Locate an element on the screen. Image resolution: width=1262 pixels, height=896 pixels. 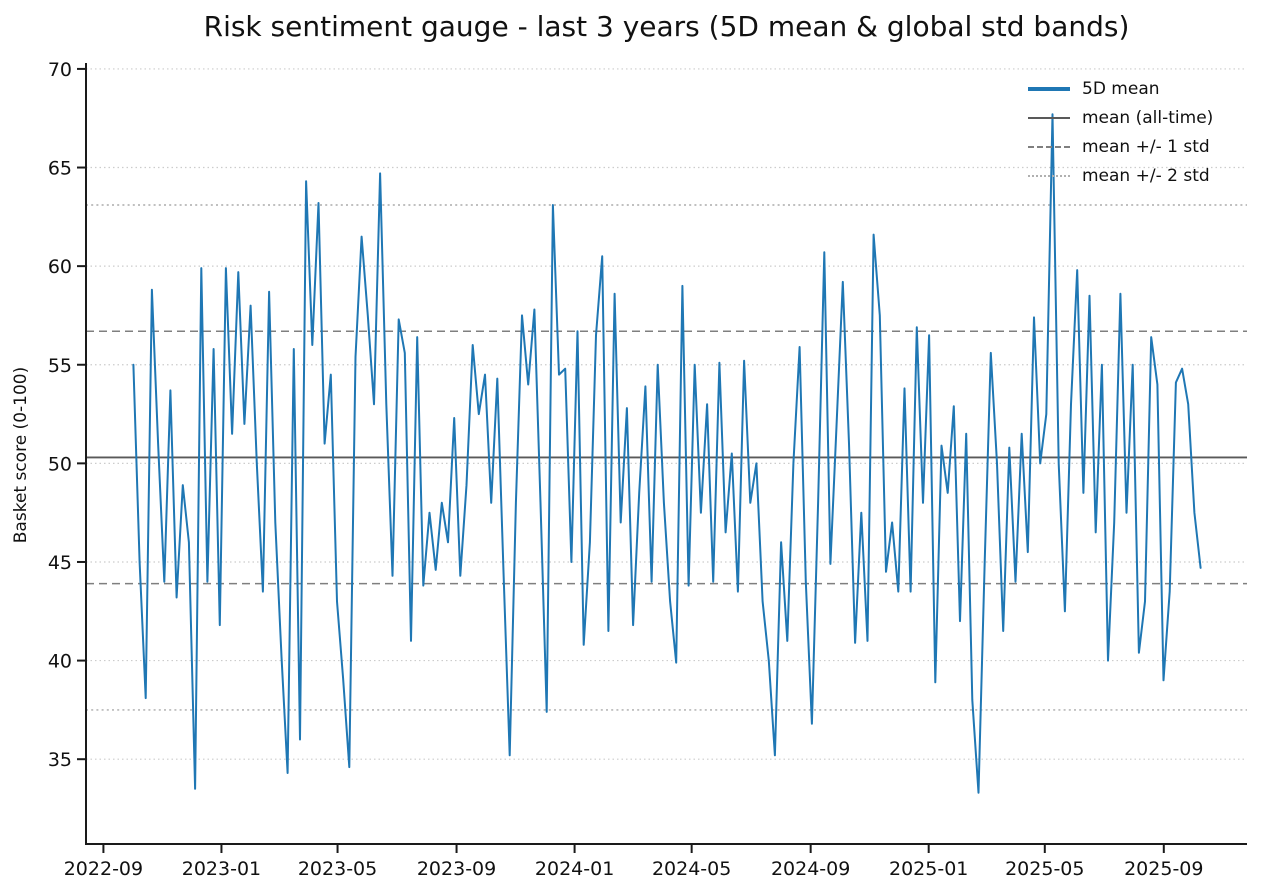
y-tick-label: 60 is located at coordinates (60, 267).